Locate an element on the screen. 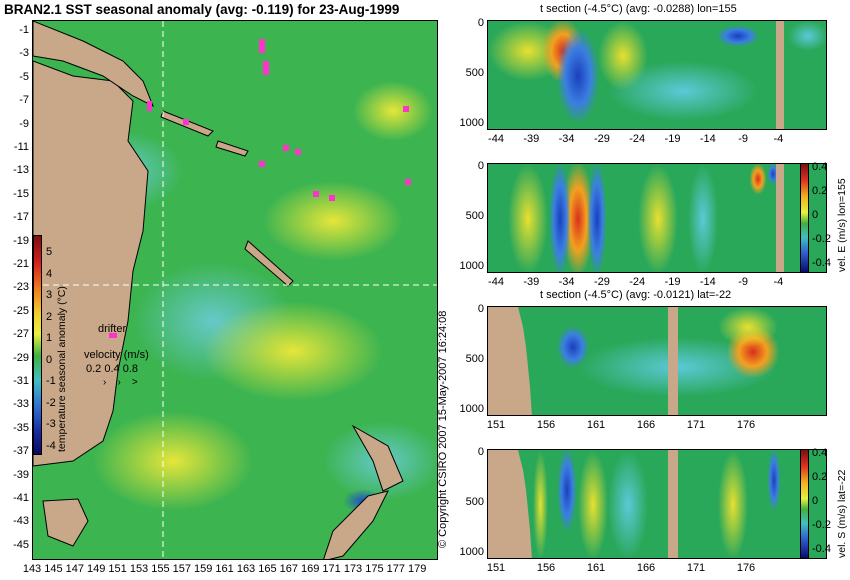 The height and width of the screenshot is (580, 850). panel4-plot is located at coordinates (657, 504).